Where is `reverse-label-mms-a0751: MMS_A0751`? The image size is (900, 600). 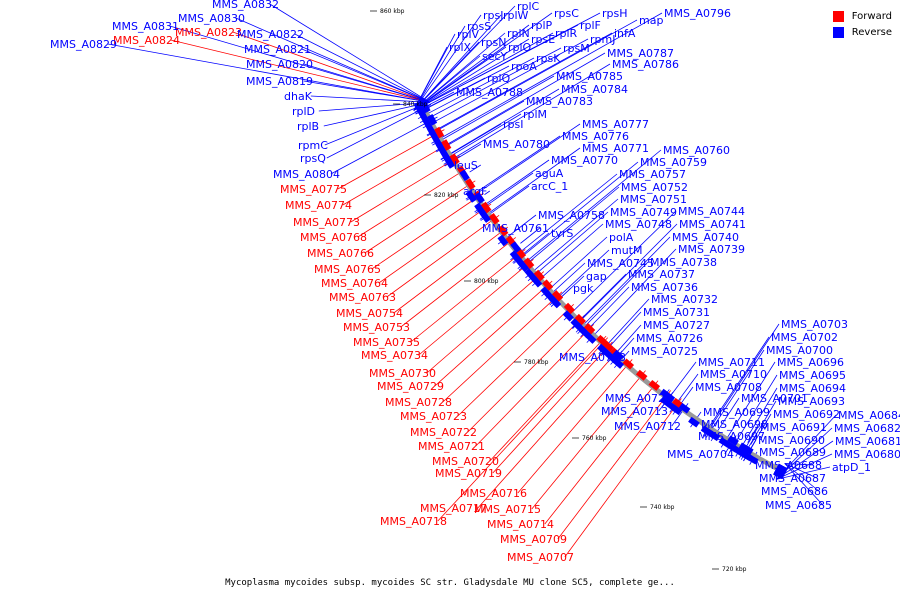 reverse-label-mms-a0751: MMS_A0751 is located at coordinates (653, 199).